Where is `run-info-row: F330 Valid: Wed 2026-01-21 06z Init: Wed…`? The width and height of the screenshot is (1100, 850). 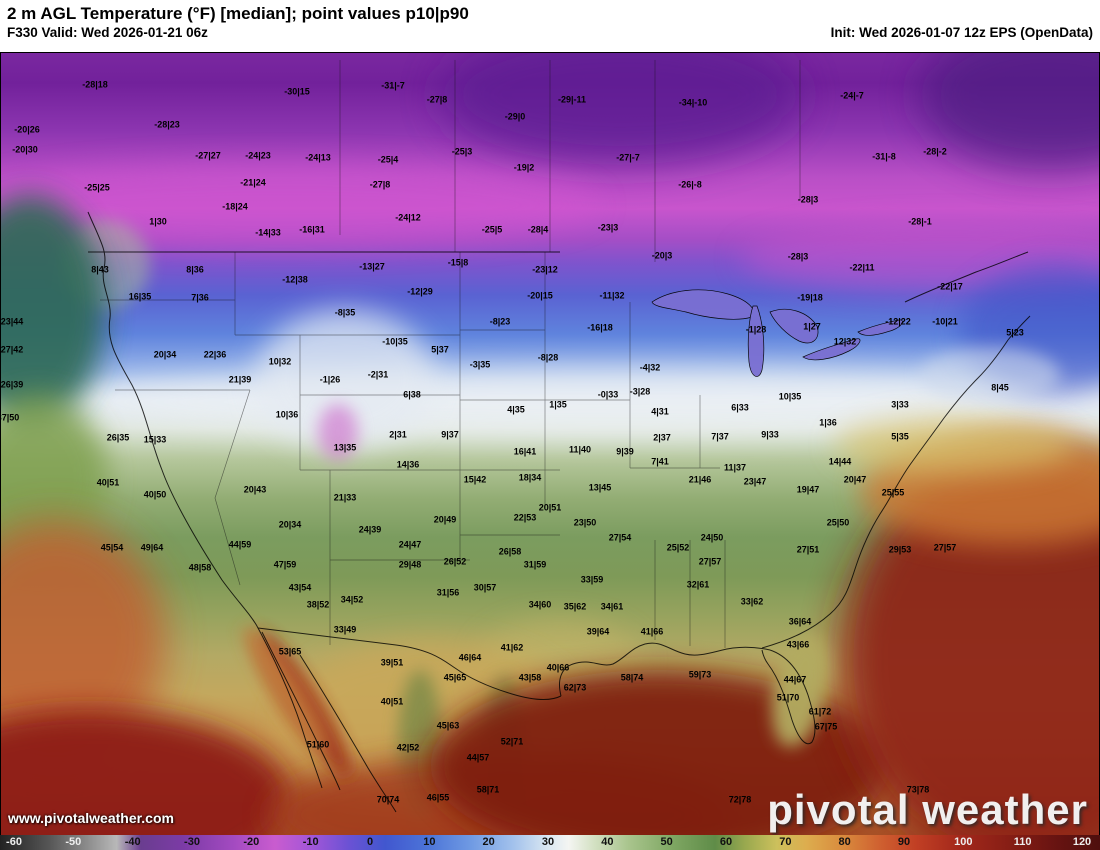
run-info-row: F330 Valid: Wed 2026-01-21 06z Init: Wed… is located at coordinates (550, 32).